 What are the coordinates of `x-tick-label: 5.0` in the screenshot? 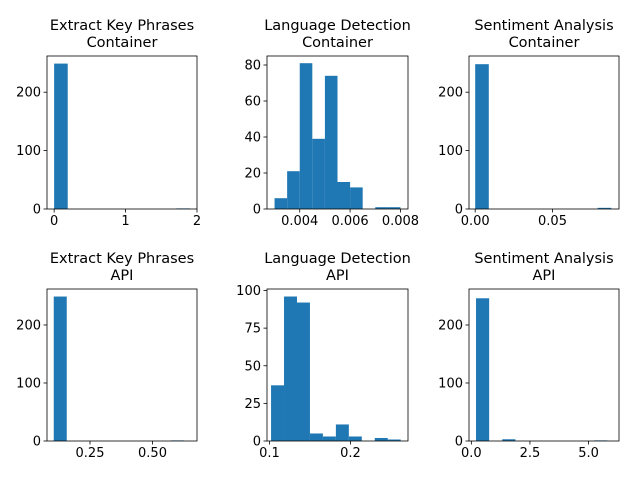 It's located at (588, 453).